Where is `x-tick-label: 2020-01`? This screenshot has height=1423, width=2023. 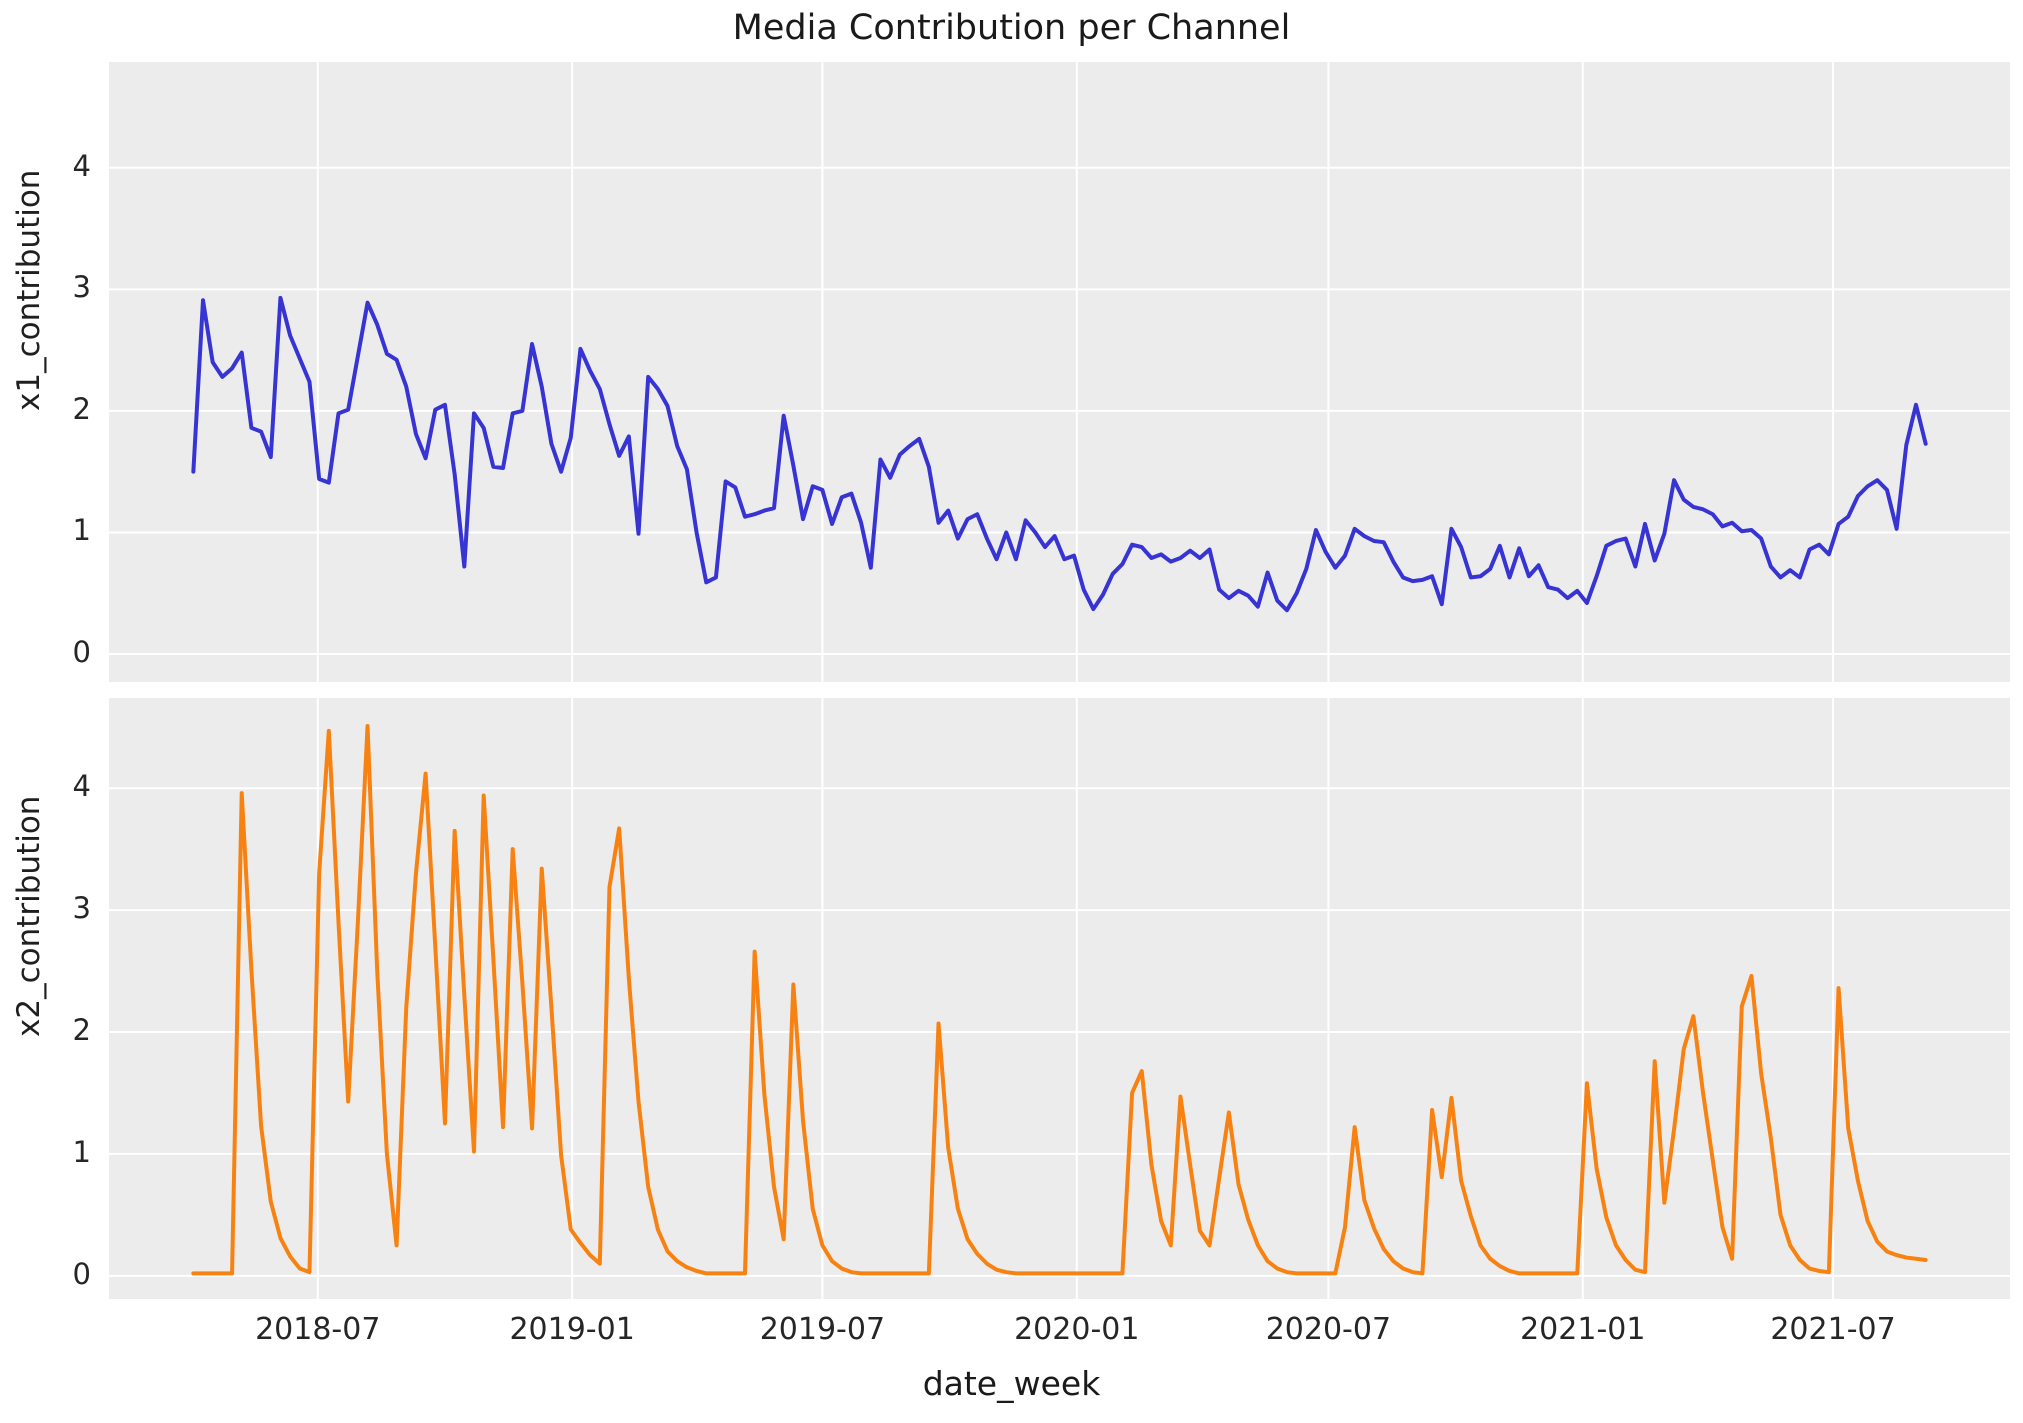 x-tick-label: 2020-01 is located at coordinates (1077, 1329).